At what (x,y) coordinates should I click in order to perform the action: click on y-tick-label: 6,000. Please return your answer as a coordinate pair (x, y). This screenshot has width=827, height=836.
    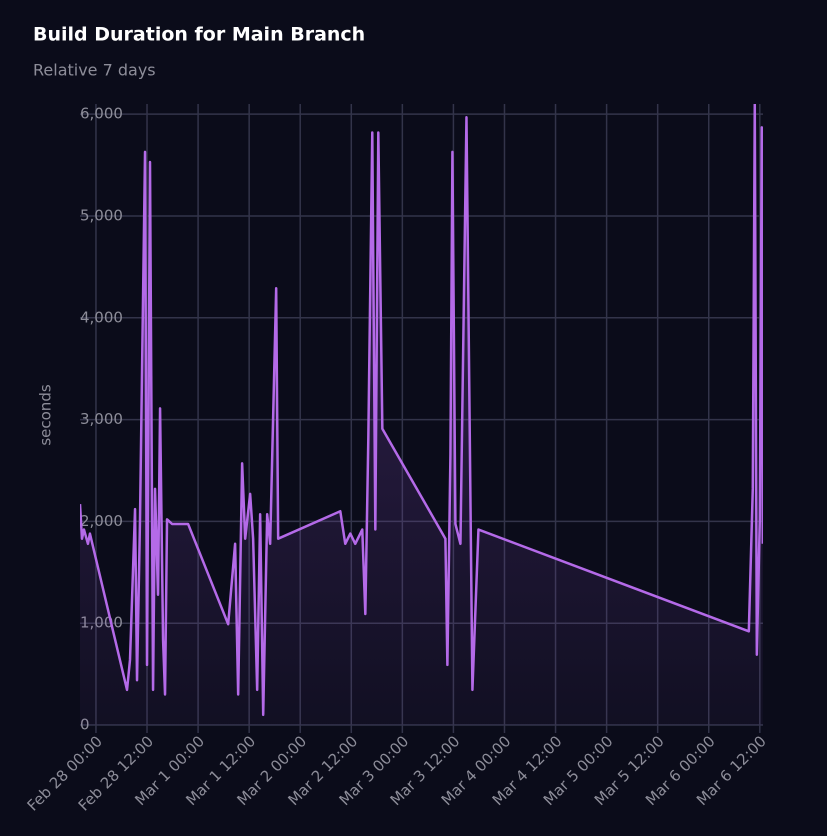
    Looking at the image, I should click on (101, 114).